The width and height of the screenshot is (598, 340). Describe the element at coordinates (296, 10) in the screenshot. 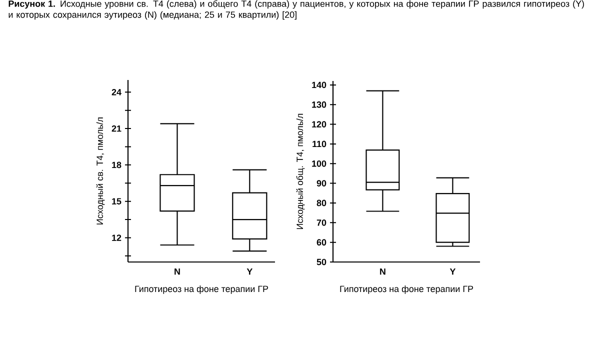

I see `text: Рисунок 1. Исходные уровни св. T4 (слева) и общего T4 (справа) у пациентов, у которых на фоне терапии ГР развился гипотиреоз (Y) и которых сохранился эутиреоз (N) (медиана; 25 и 75 квартили) [20]` at that location.